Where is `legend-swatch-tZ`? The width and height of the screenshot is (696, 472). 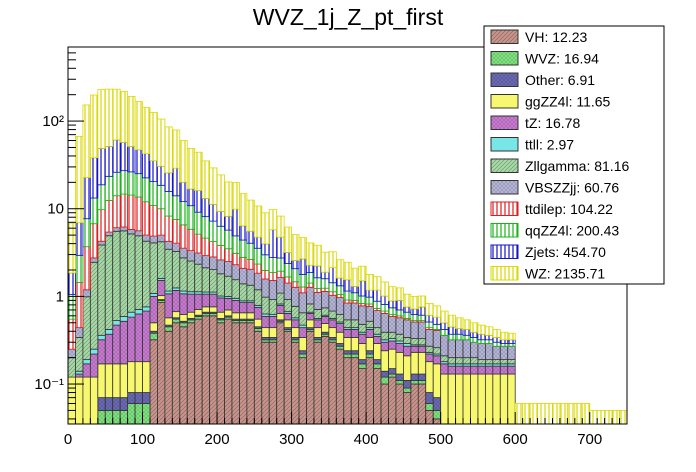
legend-swatch-tZ is located at coordinates (504, 122).